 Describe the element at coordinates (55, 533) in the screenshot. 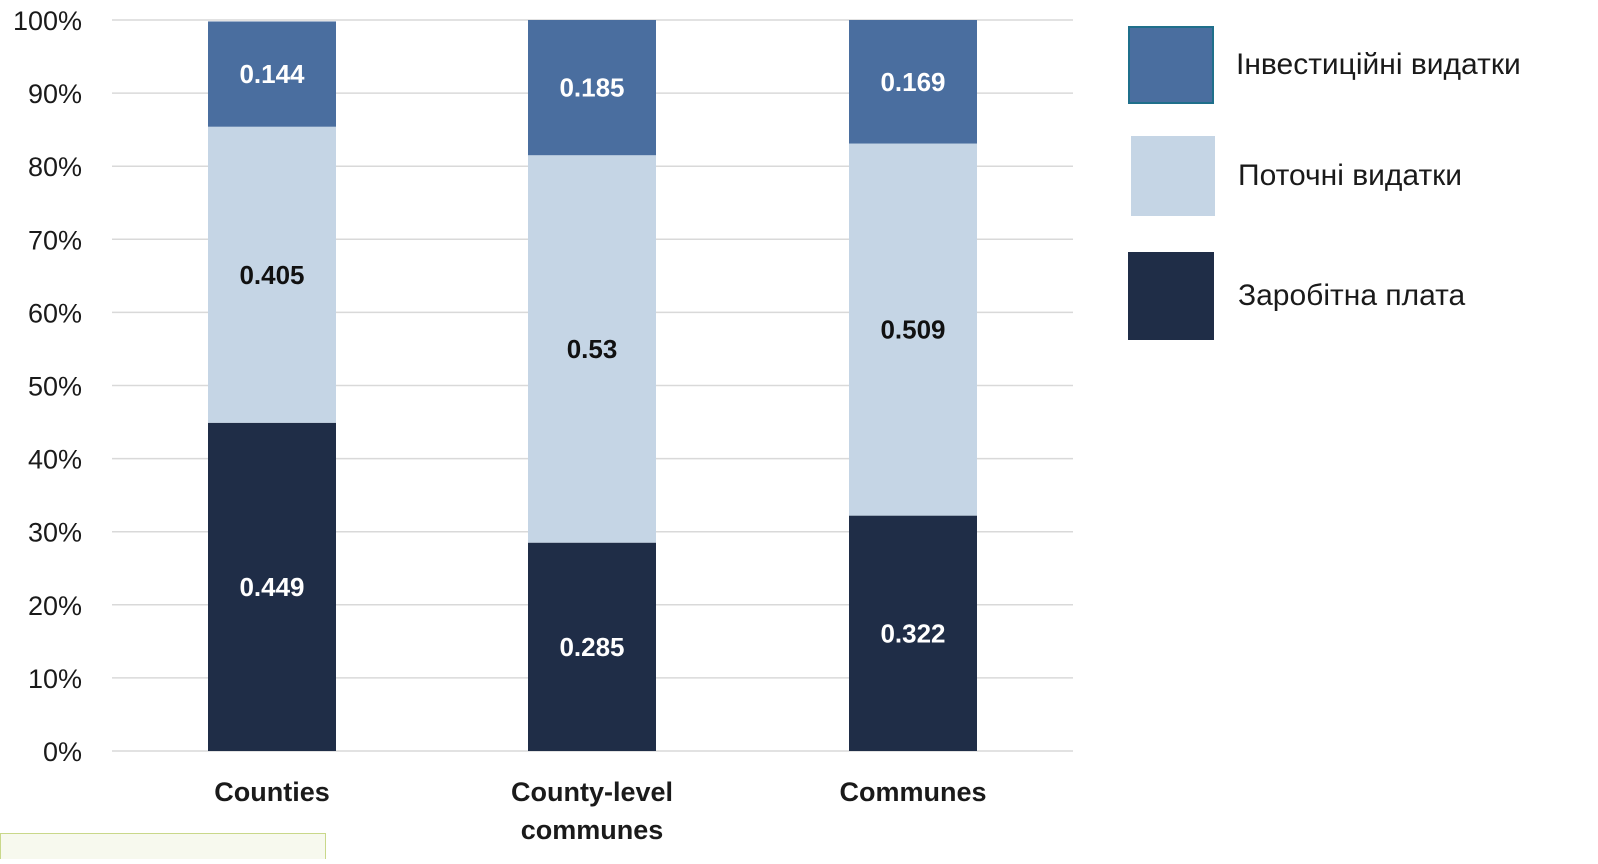

I see `y-tick-label: 30%` at that location.